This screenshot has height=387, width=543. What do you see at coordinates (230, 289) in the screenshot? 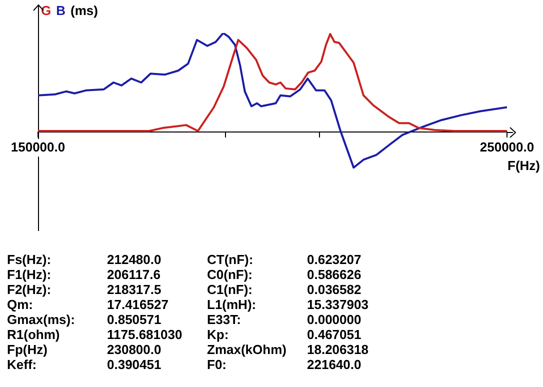
I see `text: C1(nF):` at bounding box center [230, 289].